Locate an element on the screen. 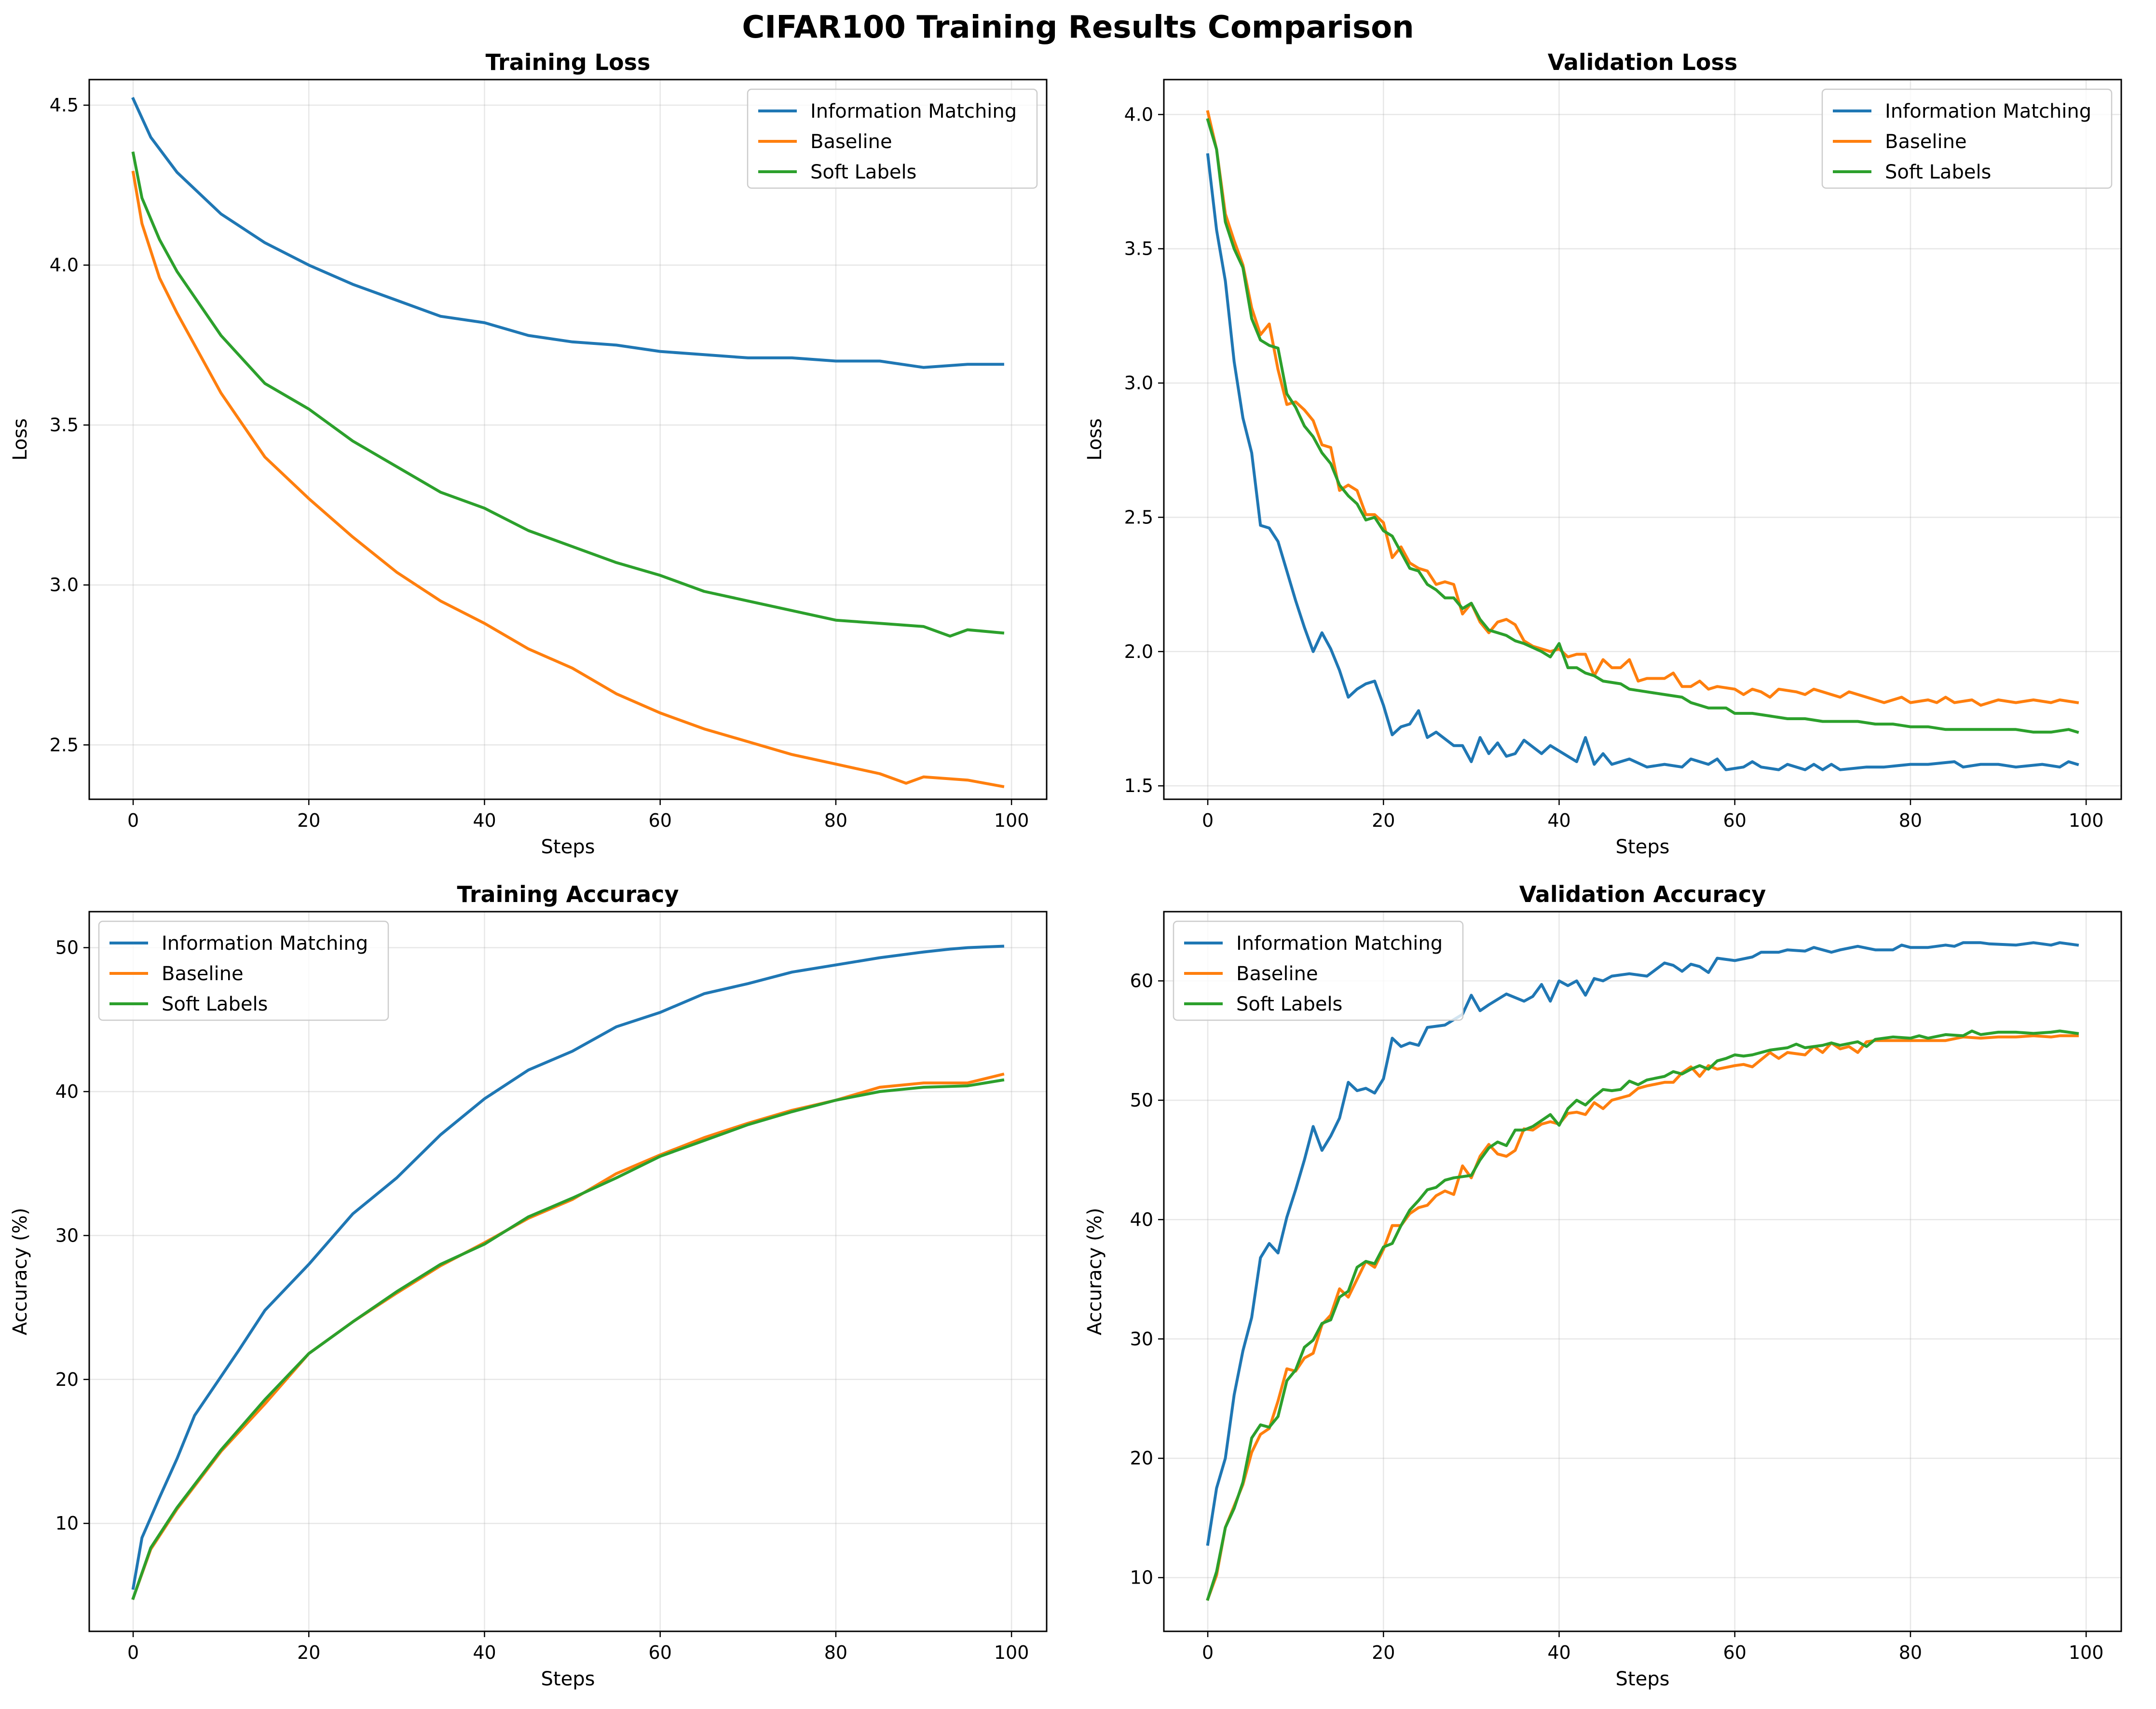  figure-title: CIFAR100 Training Results Comparison is located at coordinates (1078, 27).